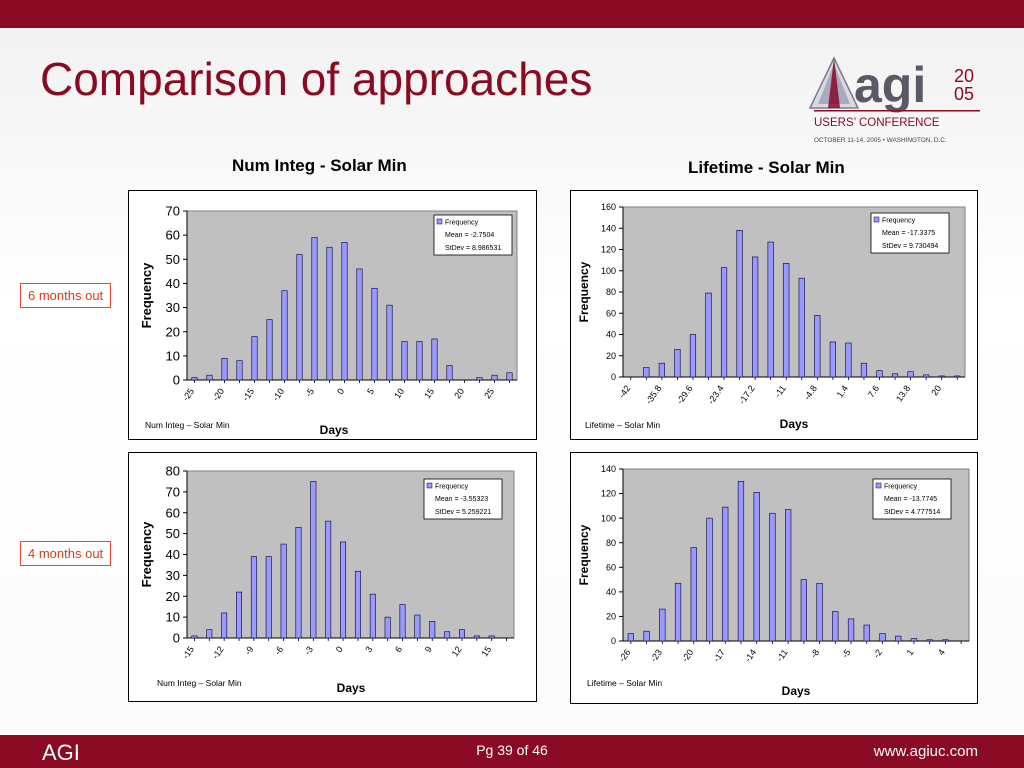  What do you see at coordinates (249, 650) in the screenshot?
I see `x-tick-label: -9` at bounding box center [249, 650].